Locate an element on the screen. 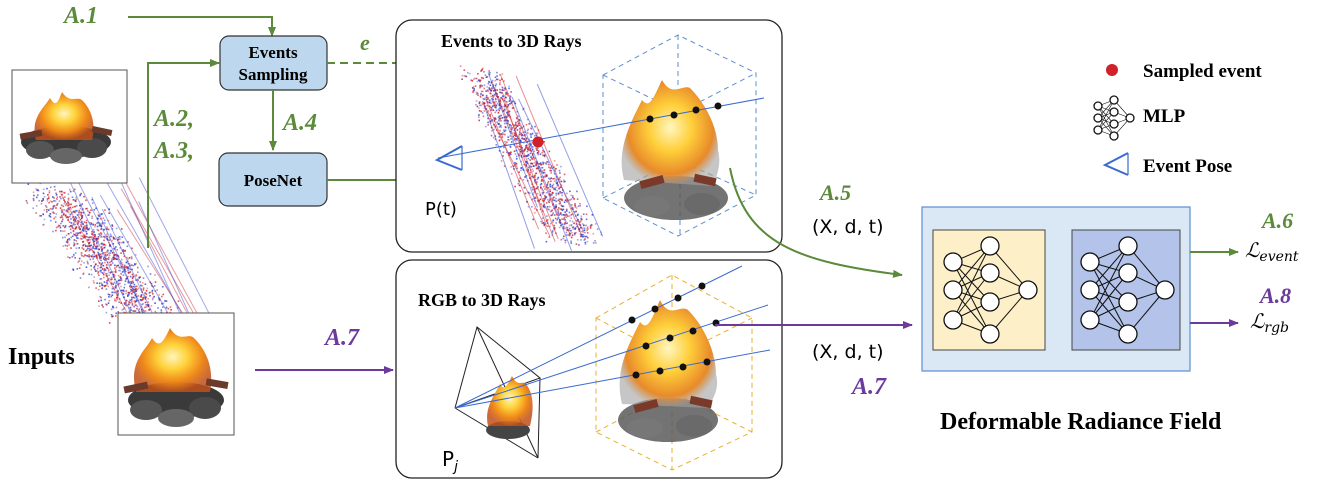 Image resolution: width=1325 pixels, height=482 pixels. posenet-label: PoseNet is located at coordinates (273, 180).